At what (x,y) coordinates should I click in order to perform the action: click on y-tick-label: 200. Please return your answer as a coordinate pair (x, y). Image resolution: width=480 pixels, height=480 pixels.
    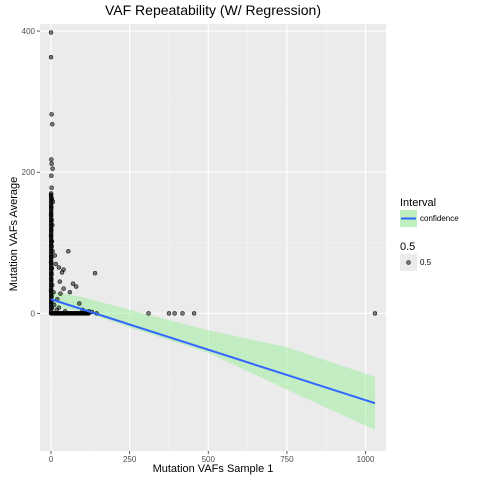
    Looking at the image, I should click on (29, 172).